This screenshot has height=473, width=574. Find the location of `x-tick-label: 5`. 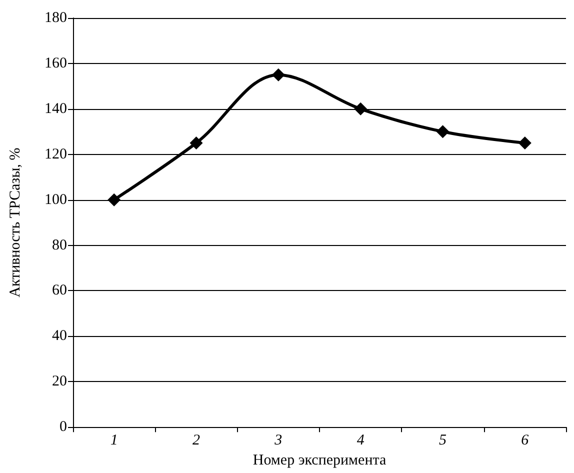

x-tick-label: 5 is located at coordinates (443, 440).